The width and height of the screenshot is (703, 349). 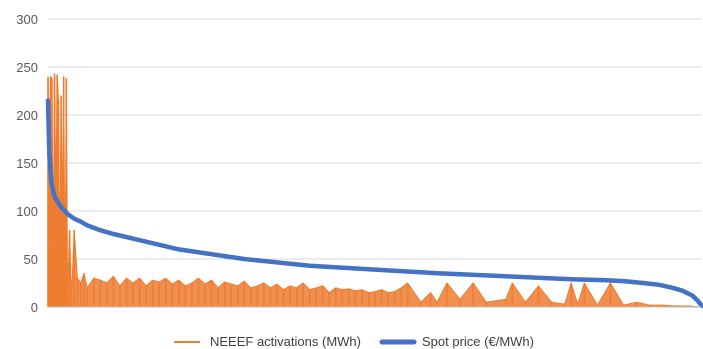 What do you see at coordinates (34, 307) in the screenshot?
I see `y-tick-label-0: 0` at bounding box center [34, 307].